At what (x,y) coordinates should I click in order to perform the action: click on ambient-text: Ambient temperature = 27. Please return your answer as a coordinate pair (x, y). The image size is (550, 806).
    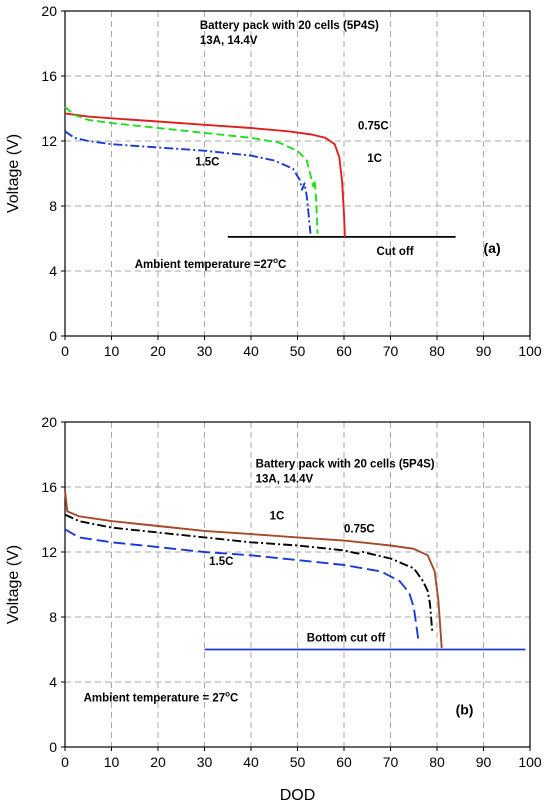
    Looking at the image, I should click on (155, 699).